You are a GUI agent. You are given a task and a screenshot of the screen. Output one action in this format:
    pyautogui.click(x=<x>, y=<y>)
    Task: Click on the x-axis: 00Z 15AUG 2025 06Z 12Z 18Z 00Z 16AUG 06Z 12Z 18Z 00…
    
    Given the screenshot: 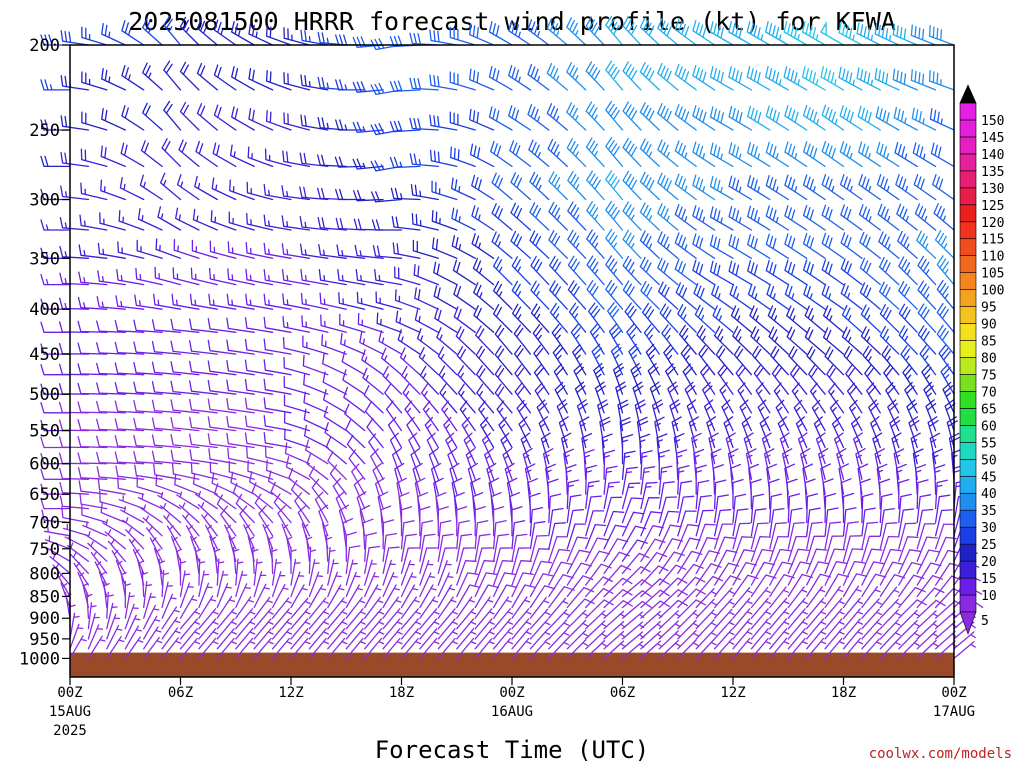 What is the action you would take?
    pyautogui.click(x=512, y=708)
    